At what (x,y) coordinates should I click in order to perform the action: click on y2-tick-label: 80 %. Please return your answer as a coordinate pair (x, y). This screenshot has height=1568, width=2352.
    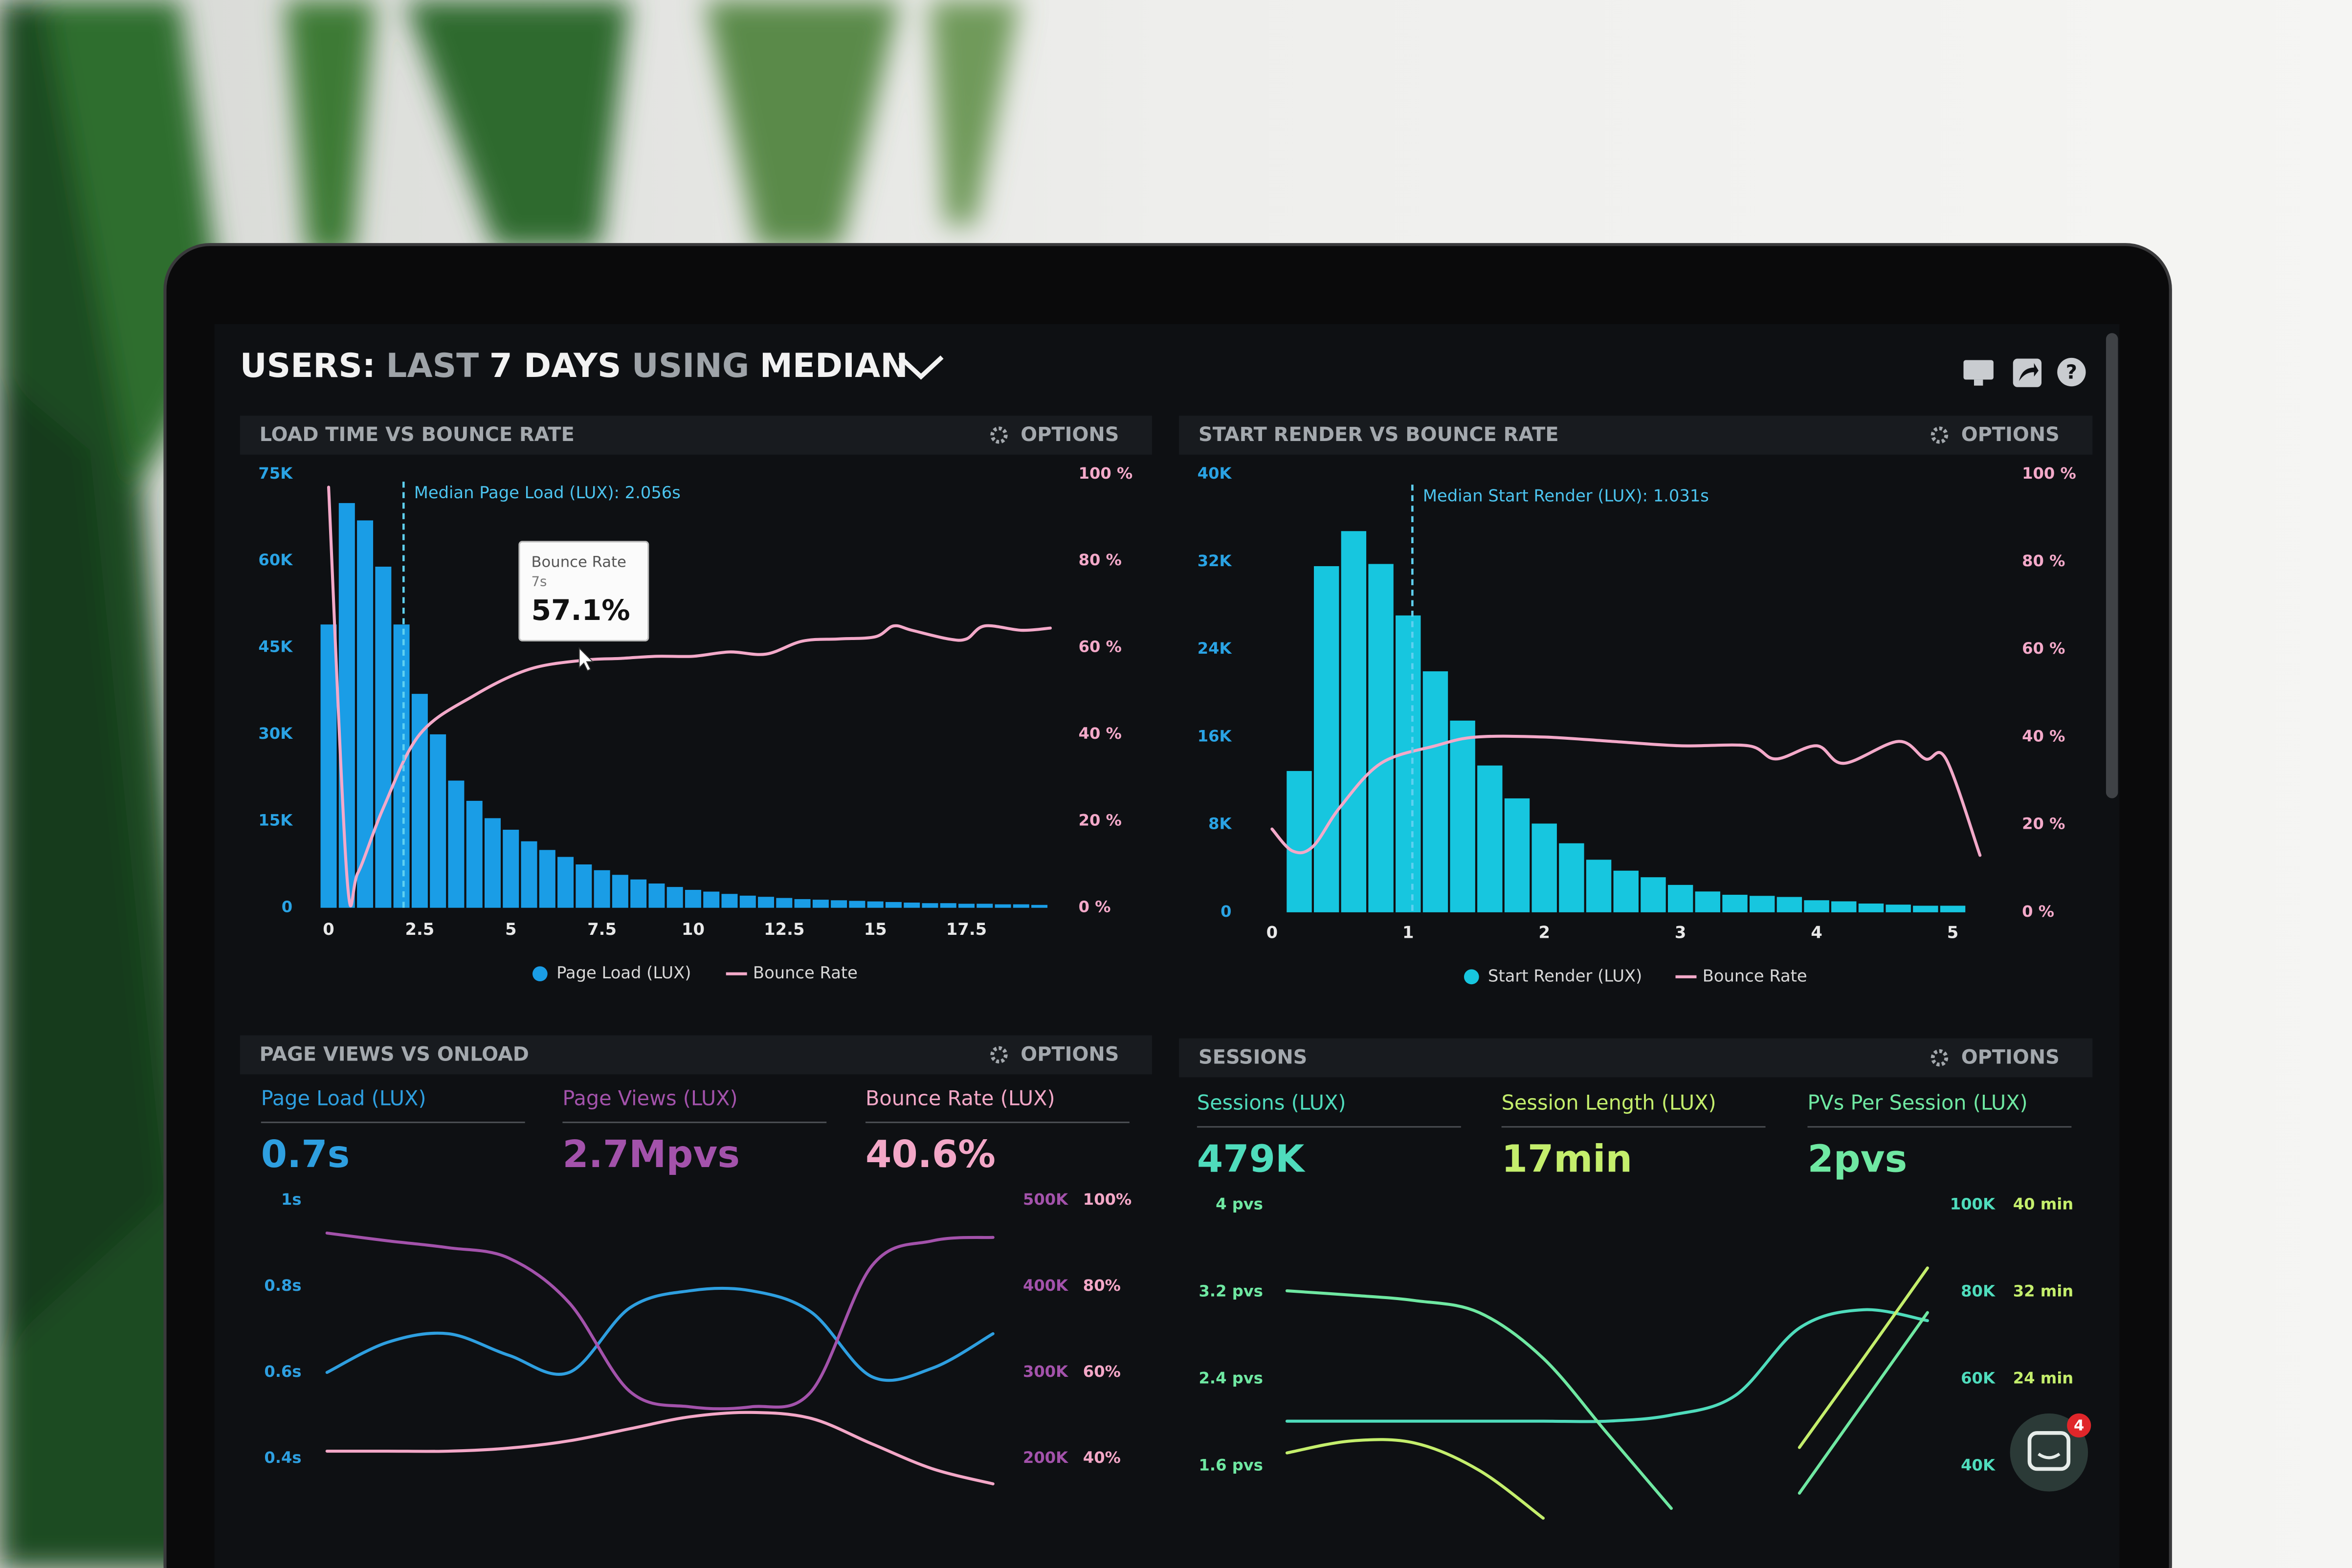
    Looking at the image, I should click on (1100, 560).